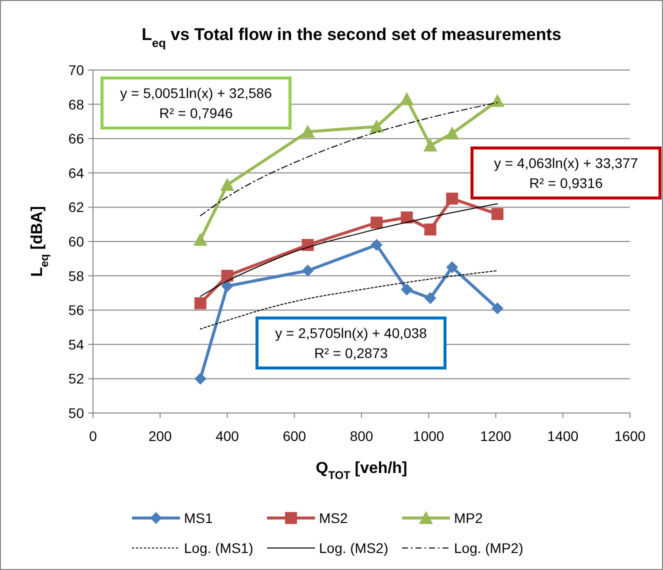  Describe the element at coordinates (160, 436) in the screenshot. I see `x-tick-label: 200` at that location.